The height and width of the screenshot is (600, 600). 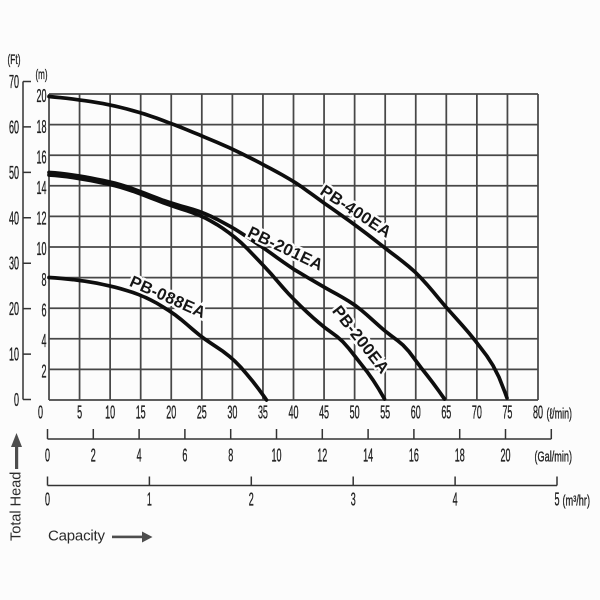 I want to click on svg-text: 80, so click(x=538, y=413).